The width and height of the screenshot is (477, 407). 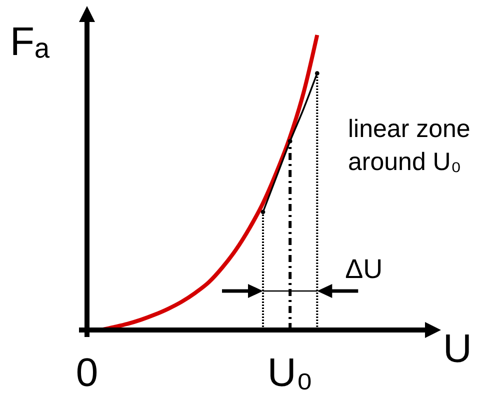 What do you see at coordinates (364, 269) in the screenshot?
I see `annotation: ΔU` at bounding box center [364, 269].